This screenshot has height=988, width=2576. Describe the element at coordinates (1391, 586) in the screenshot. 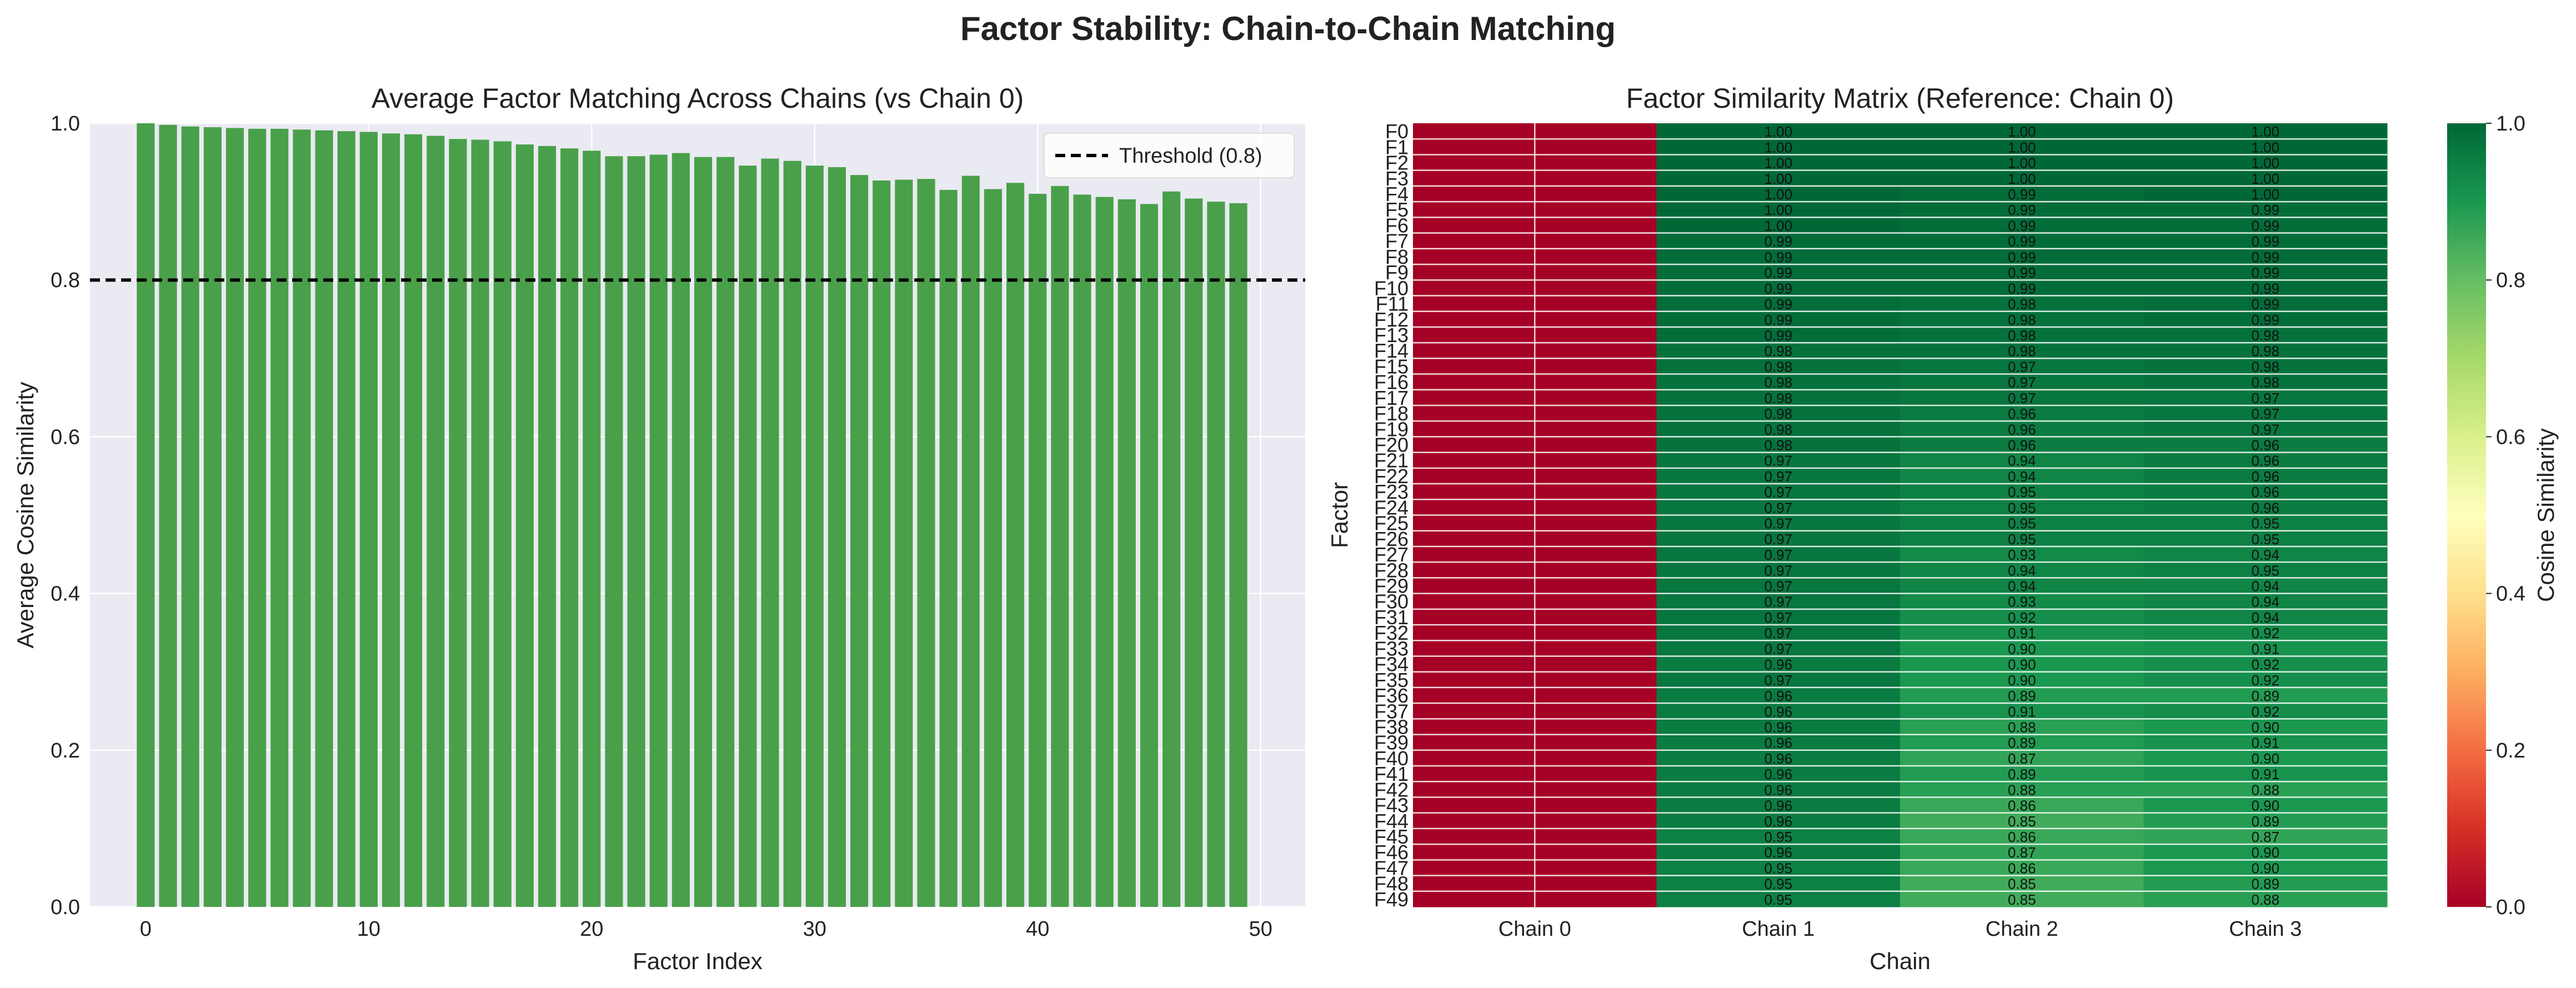

I see `heatmap-row-label: F29` at that location.